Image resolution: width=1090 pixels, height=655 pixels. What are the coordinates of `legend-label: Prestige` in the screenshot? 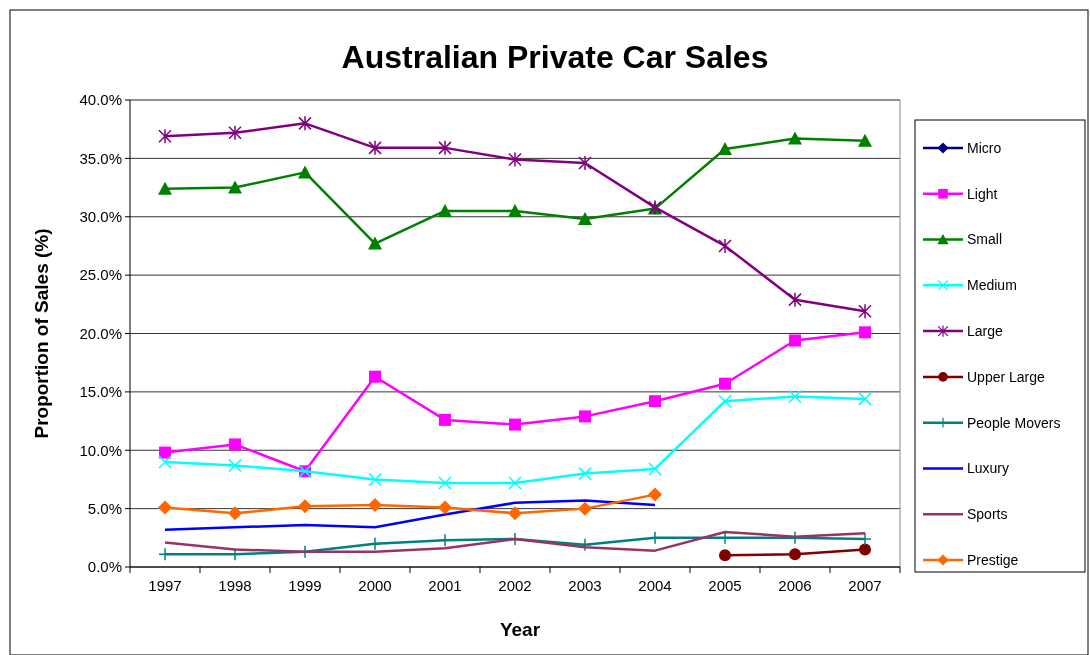 It's located at (993, 559).